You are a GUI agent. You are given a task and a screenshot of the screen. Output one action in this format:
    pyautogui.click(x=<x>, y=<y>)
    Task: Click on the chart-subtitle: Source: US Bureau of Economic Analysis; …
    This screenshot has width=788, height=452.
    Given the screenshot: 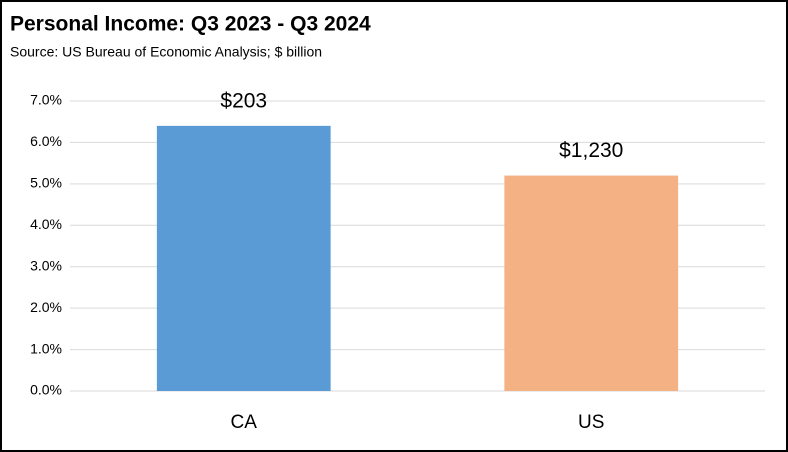 What is the action you would take?
    pyautogui.click(x=166, y=52)
    